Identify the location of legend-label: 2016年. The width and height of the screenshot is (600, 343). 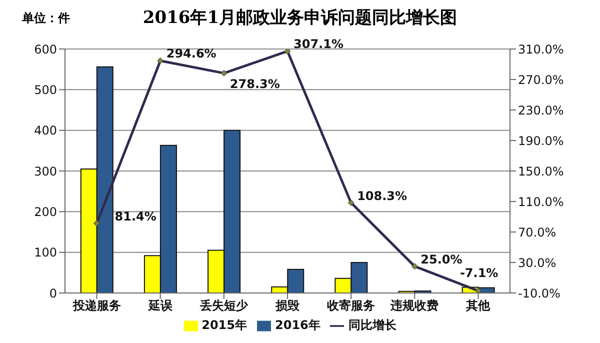
(297, 325).